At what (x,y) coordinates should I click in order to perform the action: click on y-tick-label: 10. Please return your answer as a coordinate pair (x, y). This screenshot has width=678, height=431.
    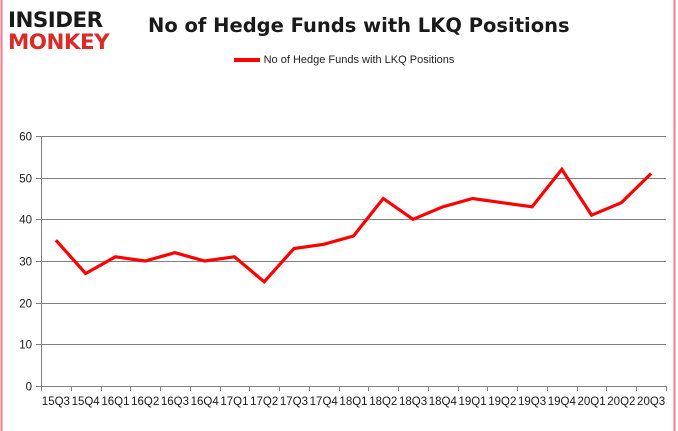
    Looking at the image, I should click on (25, 346).